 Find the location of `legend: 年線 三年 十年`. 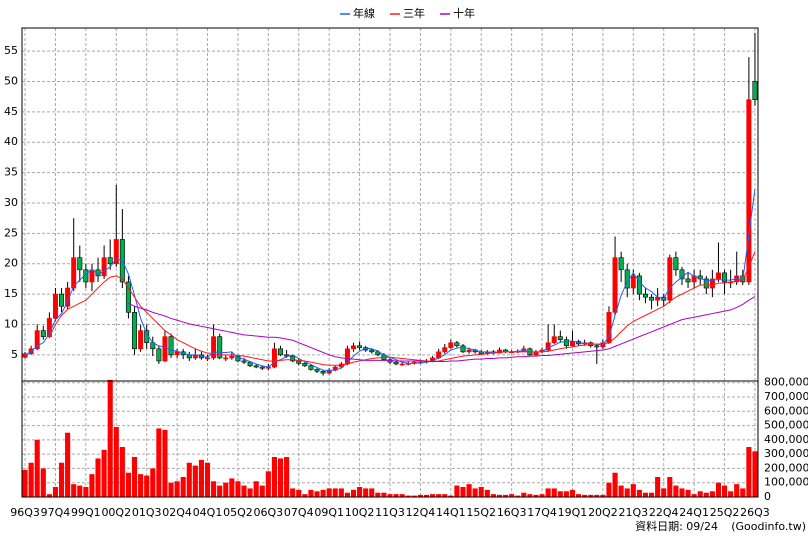

legend: 年線 三年 十年 is located at coordinates (407, 13).